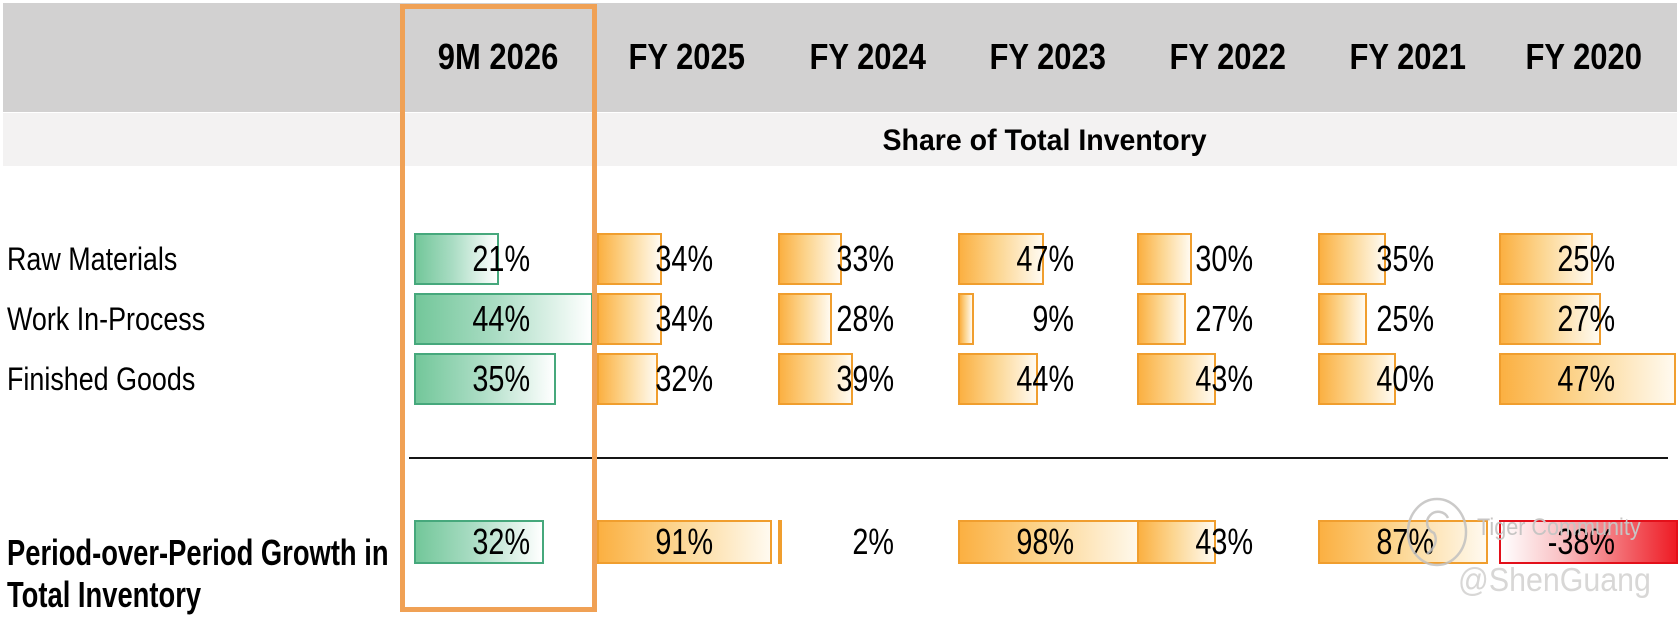 The height and width of the screenshot is (619, 1680). I want to click on value-label-raw-materials-fy-2022: 30%, so click(1224, 258).